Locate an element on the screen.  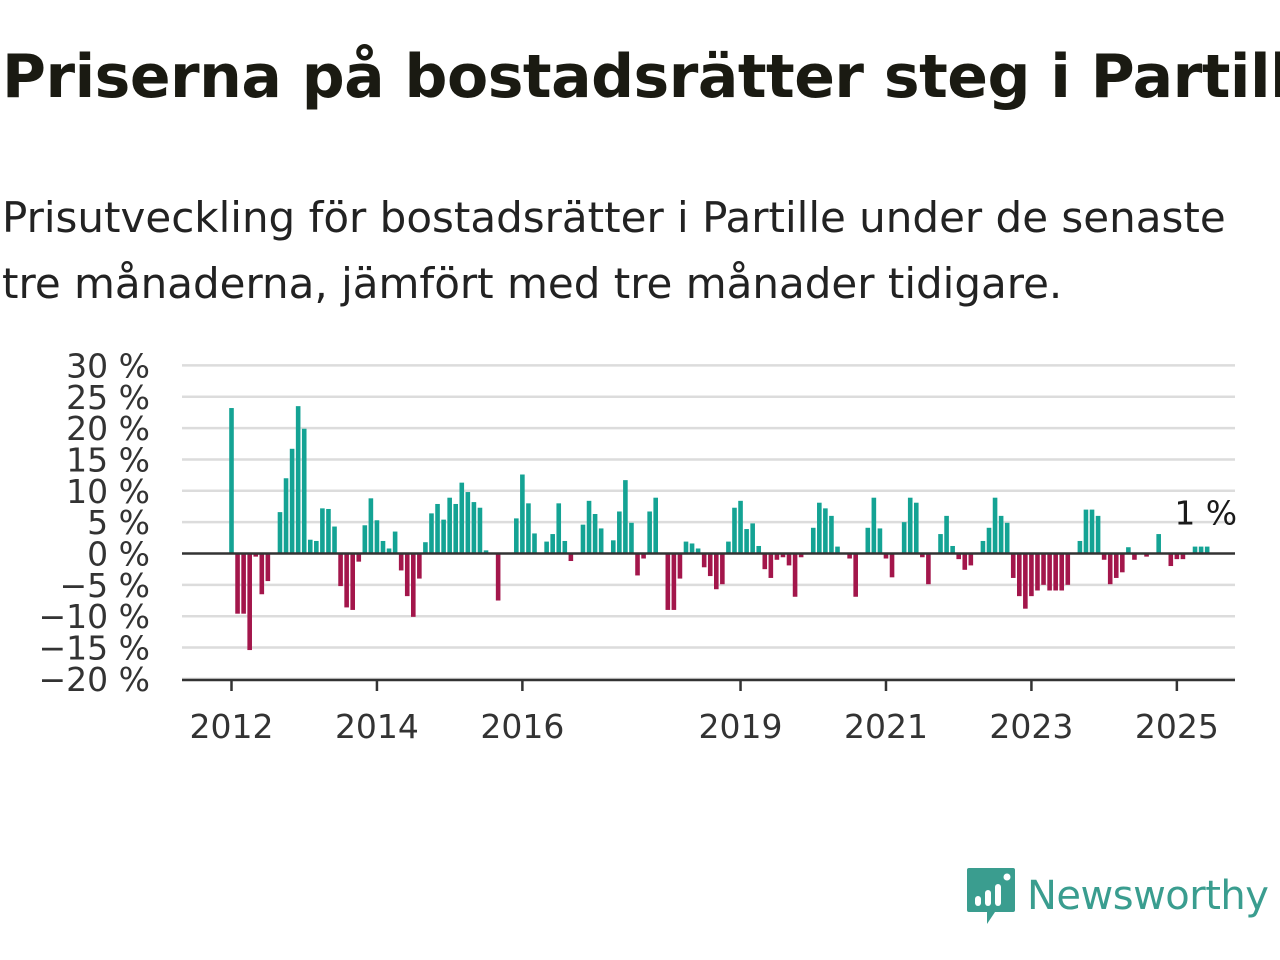
brand-name: Newsworthy is located at coordinates (1148, 896).